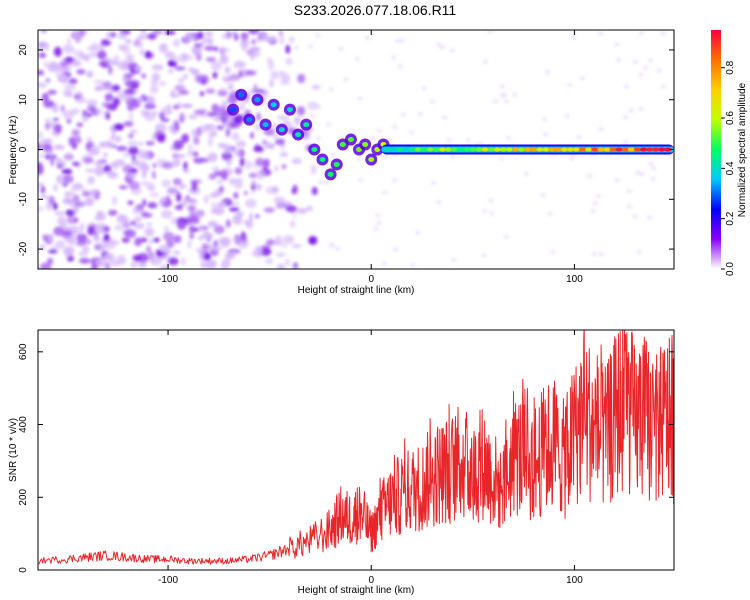 Image resolution: width=750 pixels, height=600 pixels. What do you see at coordinates (716, 149) in the screenshot?
I see `colorbar-gradient` at bounding box center [716, 149].